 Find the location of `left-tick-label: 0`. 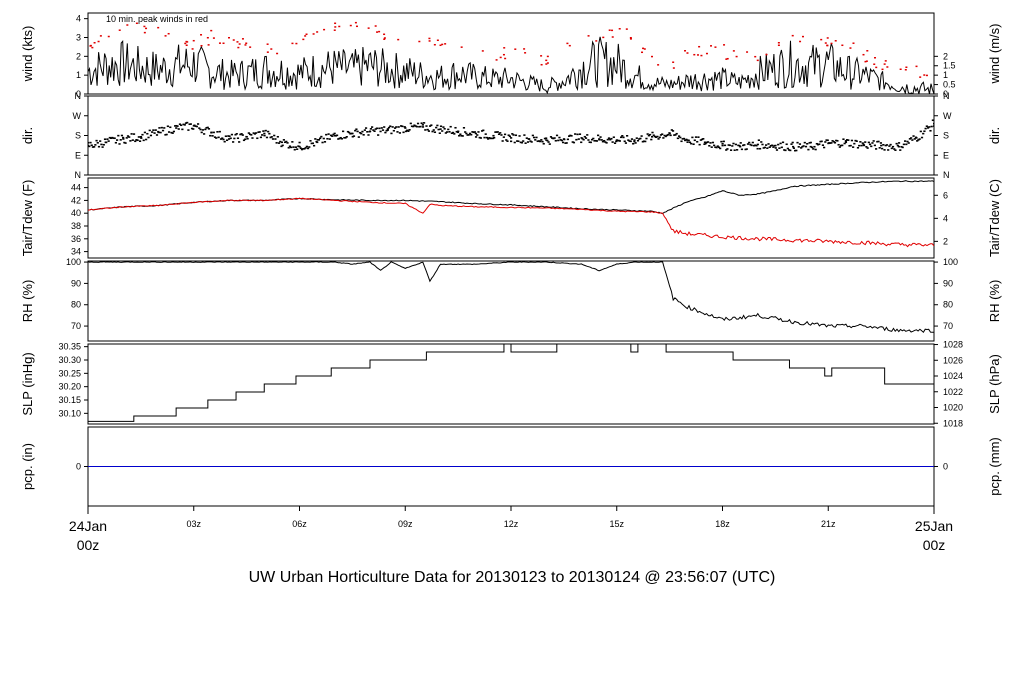

left-tick-label: 0 is located at coordinates (78, 94).